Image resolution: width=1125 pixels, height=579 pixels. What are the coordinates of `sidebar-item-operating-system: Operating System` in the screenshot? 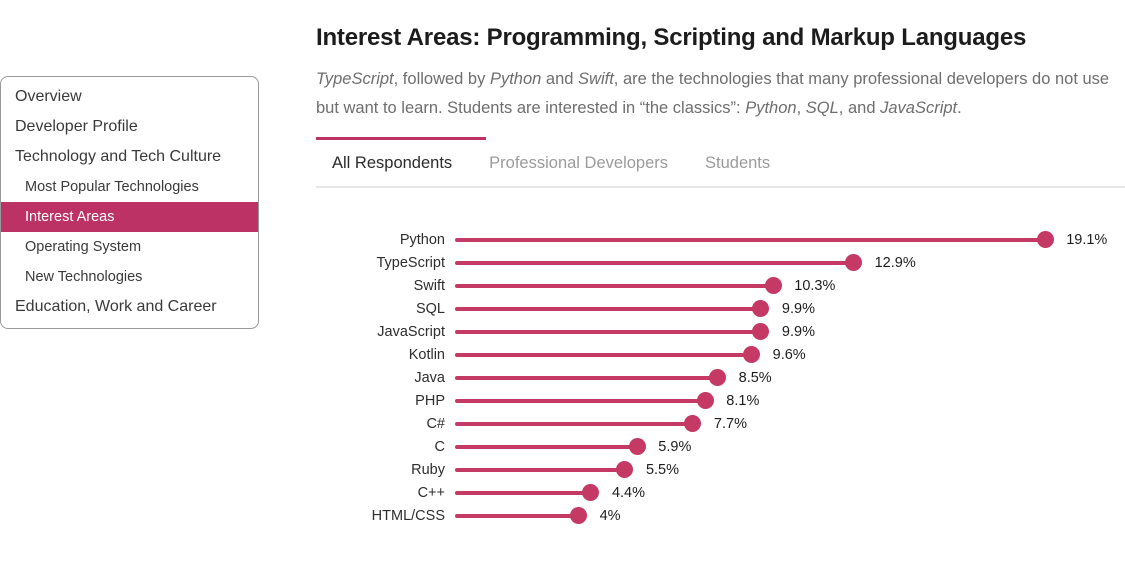 It's located at (83, 247).